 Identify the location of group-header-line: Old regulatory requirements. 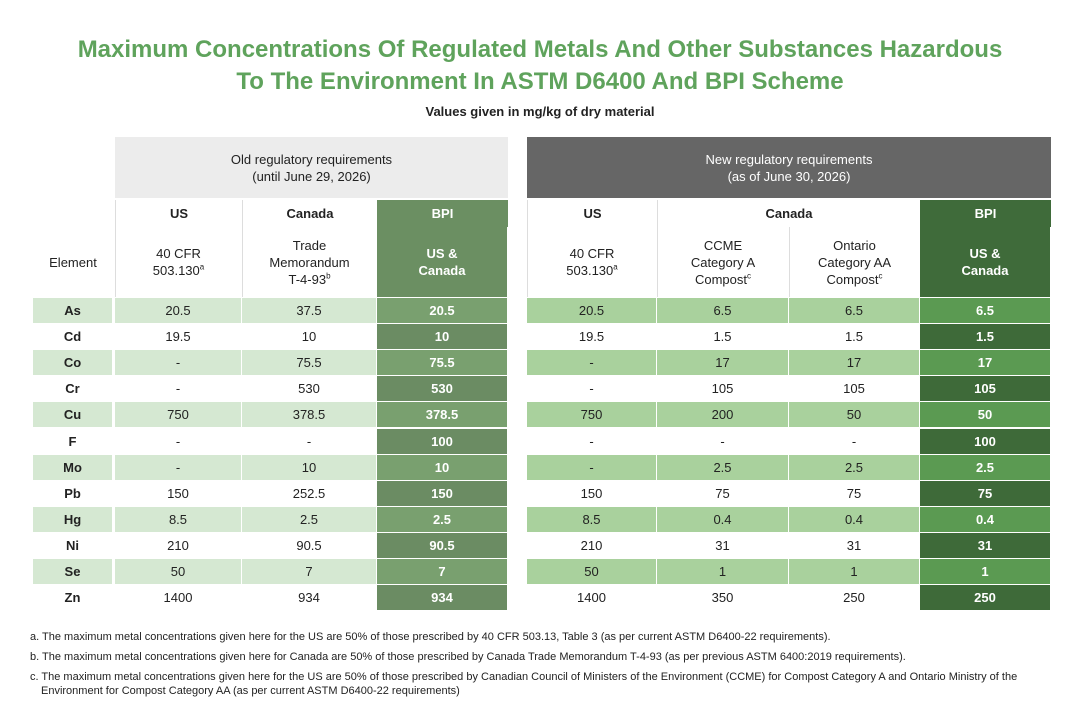
(311, 159).